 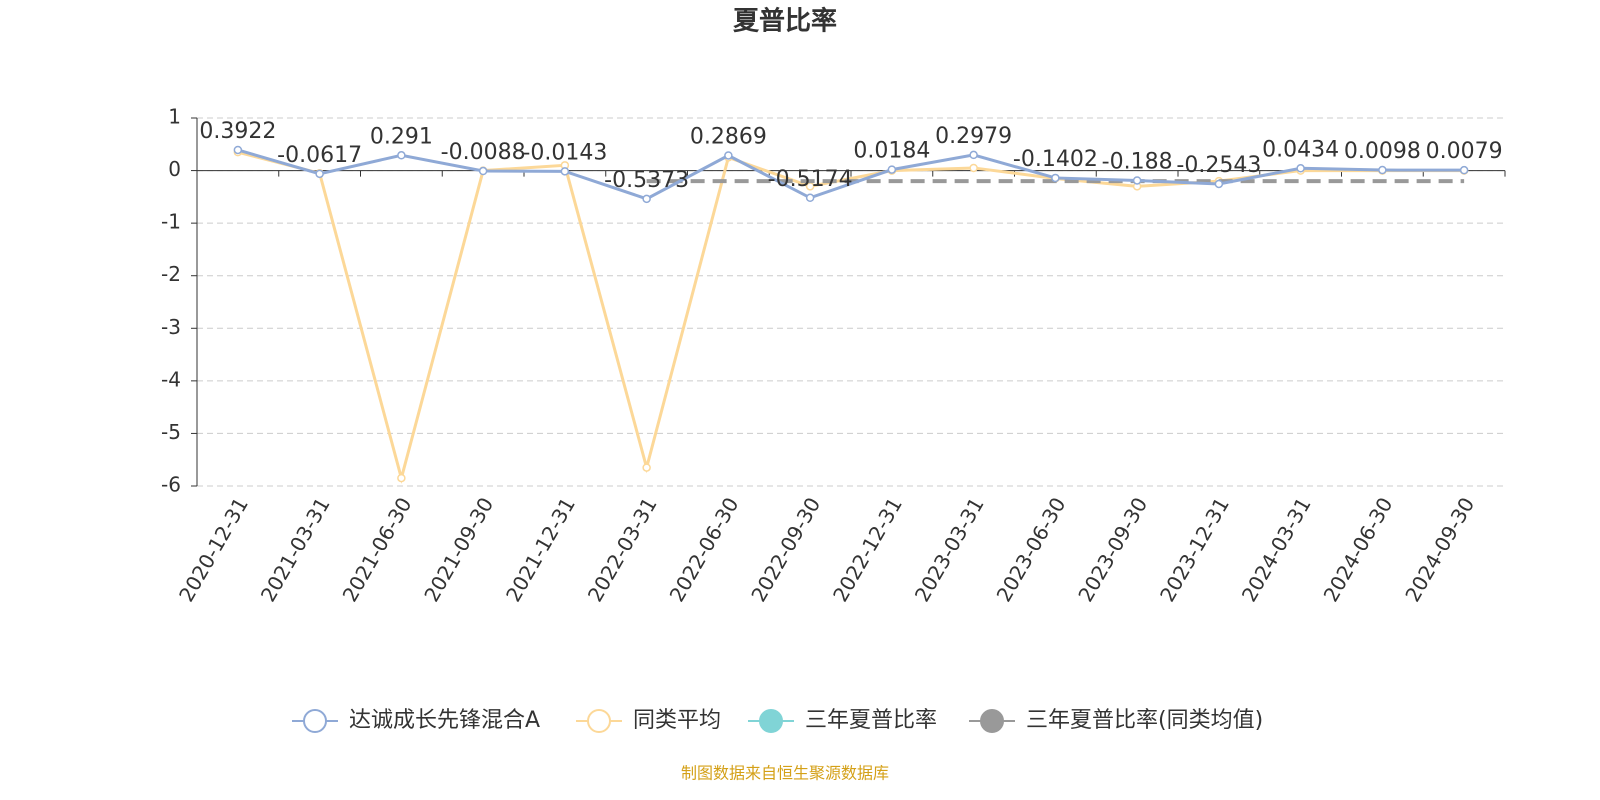 I want to click on legend-label: 三年夏普比率(同类均值), so click(x=1144, y=720).